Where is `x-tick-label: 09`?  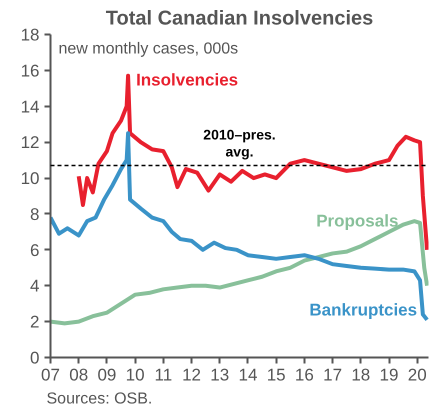
x-tick-label: 09 is located at coordinates (106, 375).